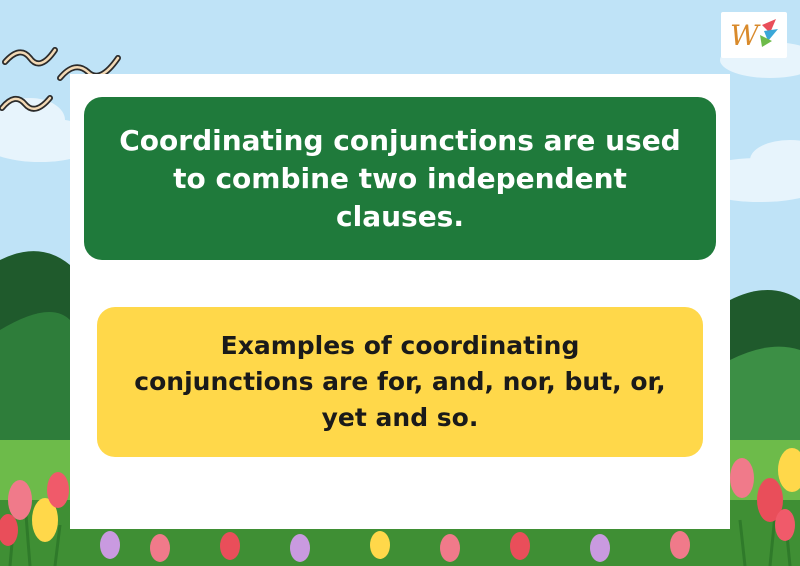 The height and width of the screenshot is (566, 800). I want to click on logo-letter: W, so click(745, 35).